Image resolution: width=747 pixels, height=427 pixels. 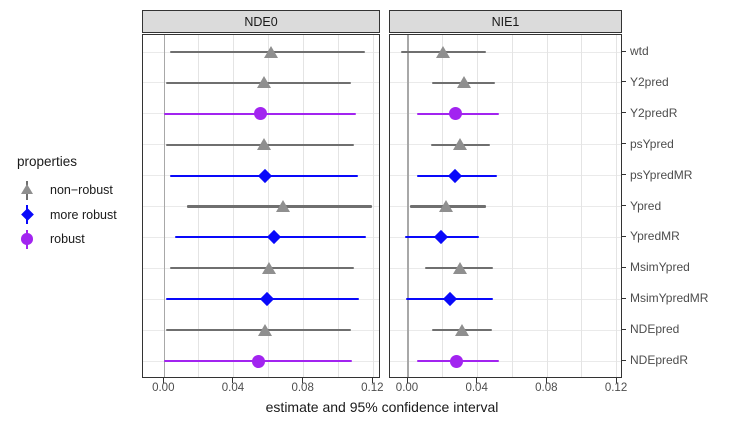 I want to click on category-label: NDEpredR, so click(x=659, y=360).